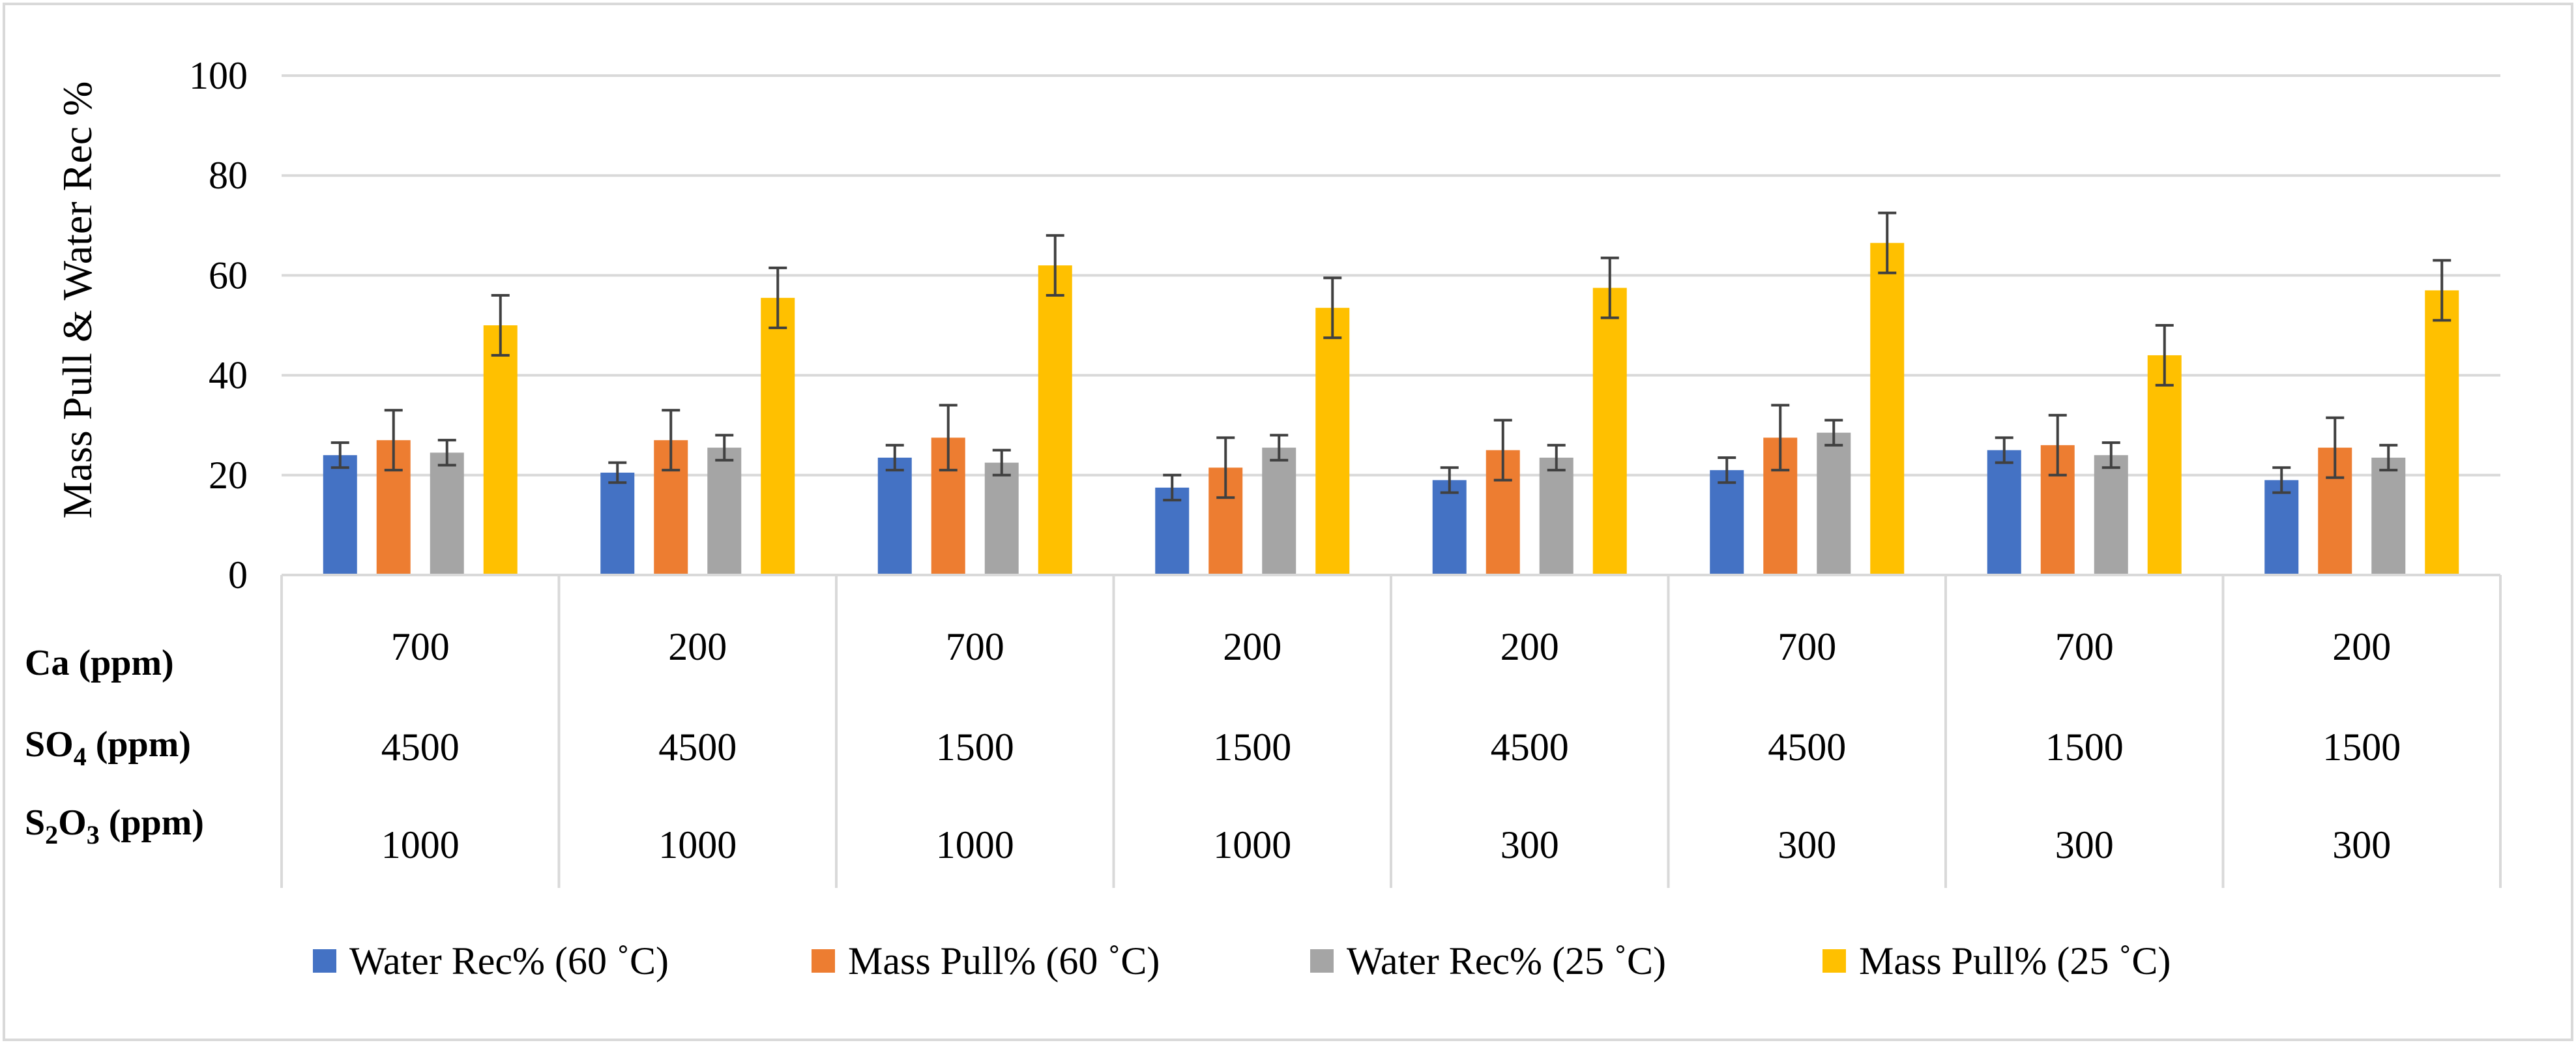 The height and width of the screenshot is (1047, 2576). Describe the element at coordinates (2057, 445) in the screenshot. I see `error-bar-s2-c7` at that location.